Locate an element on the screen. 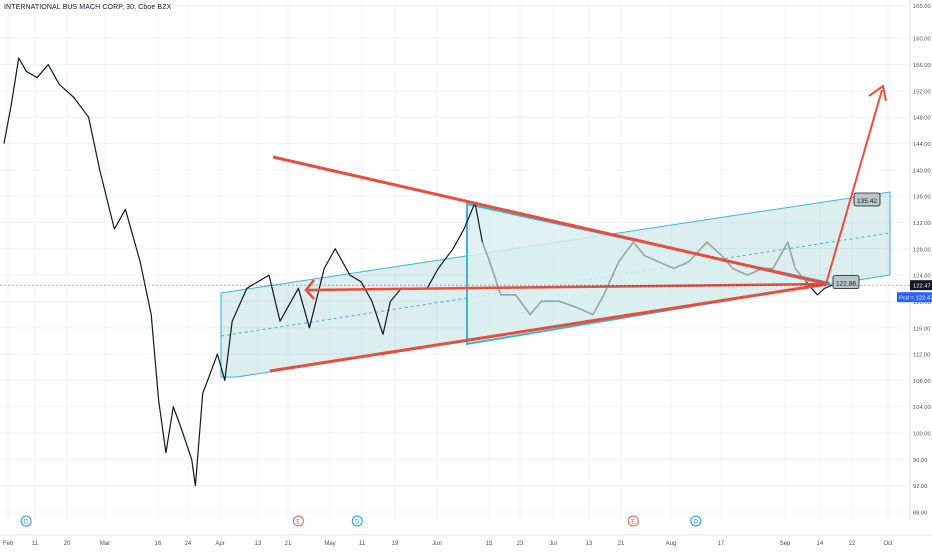 The width and height of the screenshot is (932, 555). y-tick-label: 148.00 is located at coordinates (922, 119).